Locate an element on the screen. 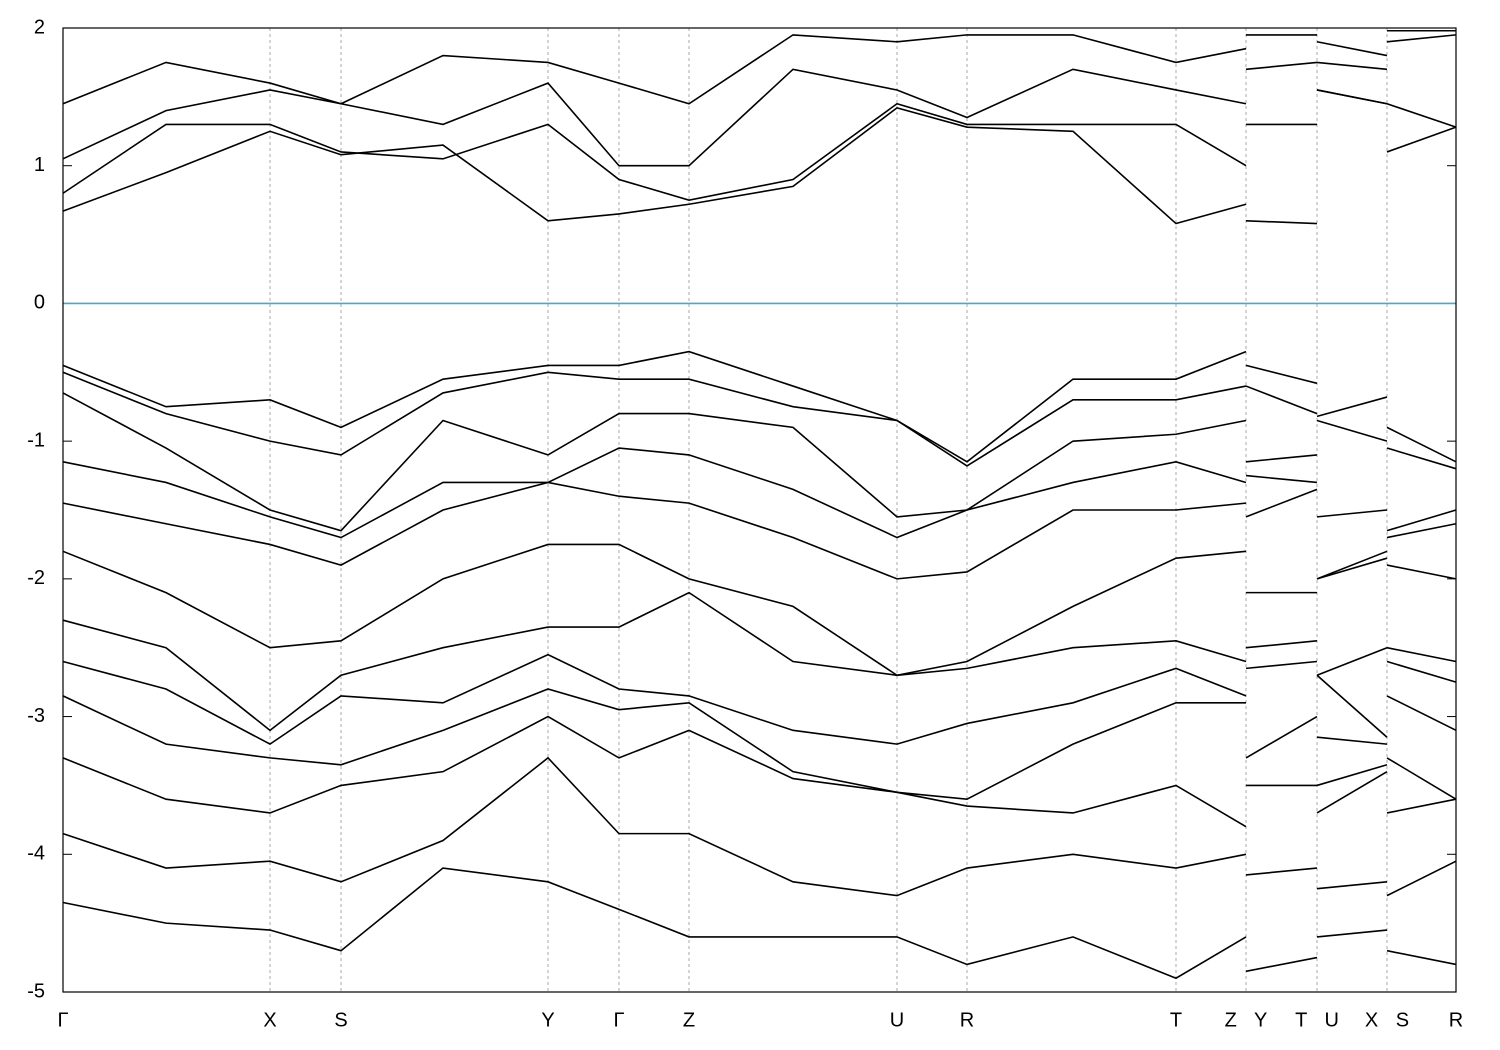 This screenshot has width=1500, height=1050. y-tick-label: 1 is located at coordinates (39, 165).